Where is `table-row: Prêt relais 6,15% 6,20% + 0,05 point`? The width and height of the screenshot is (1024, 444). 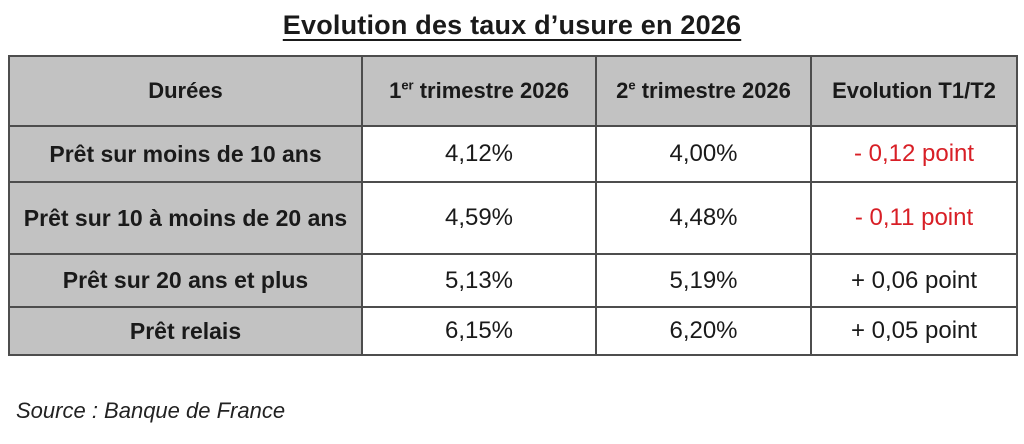 table-row: Prêt relais 6,15% 6,20% + 0,05 point is located at coordinates (513, 331).